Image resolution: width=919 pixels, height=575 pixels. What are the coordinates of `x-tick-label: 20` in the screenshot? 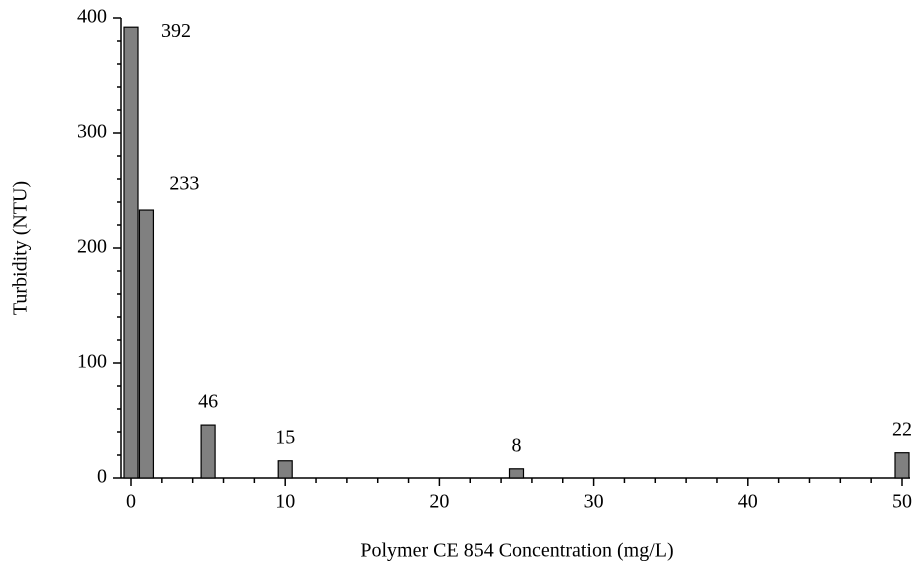 It's located at (439, 502).